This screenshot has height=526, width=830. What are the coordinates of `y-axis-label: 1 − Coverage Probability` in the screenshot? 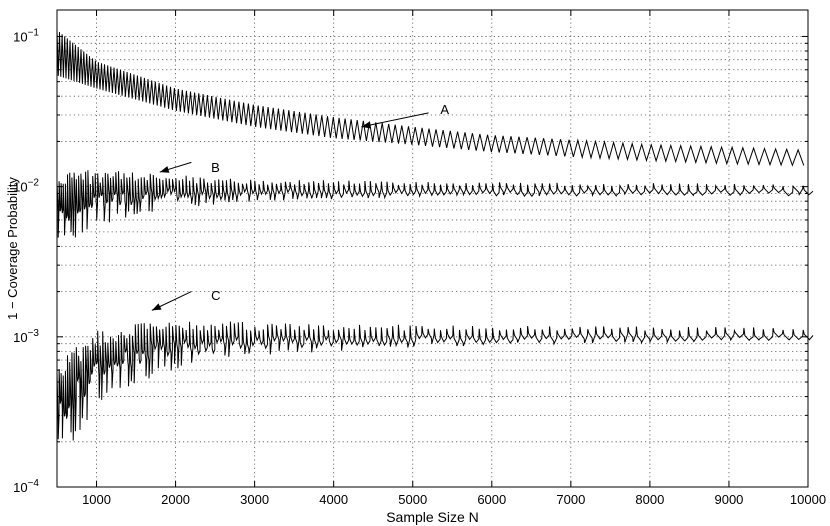 It's located at (12, 248).